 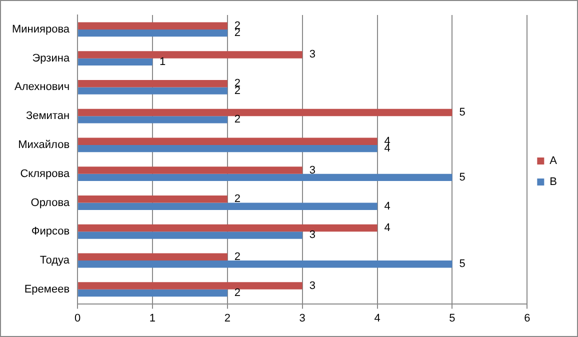 What do you see at coordinates (152, 318) in the screenshot?
I see `x-tick-label: 1` at bounding box center [152, 318].